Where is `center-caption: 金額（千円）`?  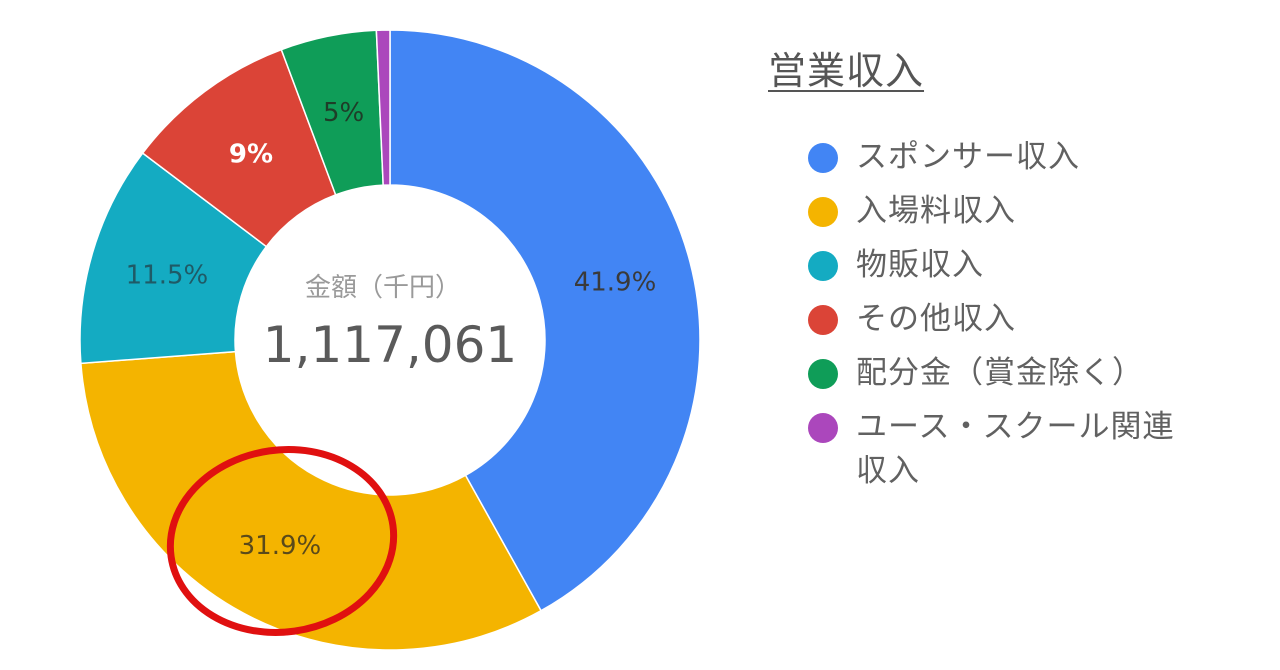
center-caption: 金額（千円） is located at coordinates (383, 288).